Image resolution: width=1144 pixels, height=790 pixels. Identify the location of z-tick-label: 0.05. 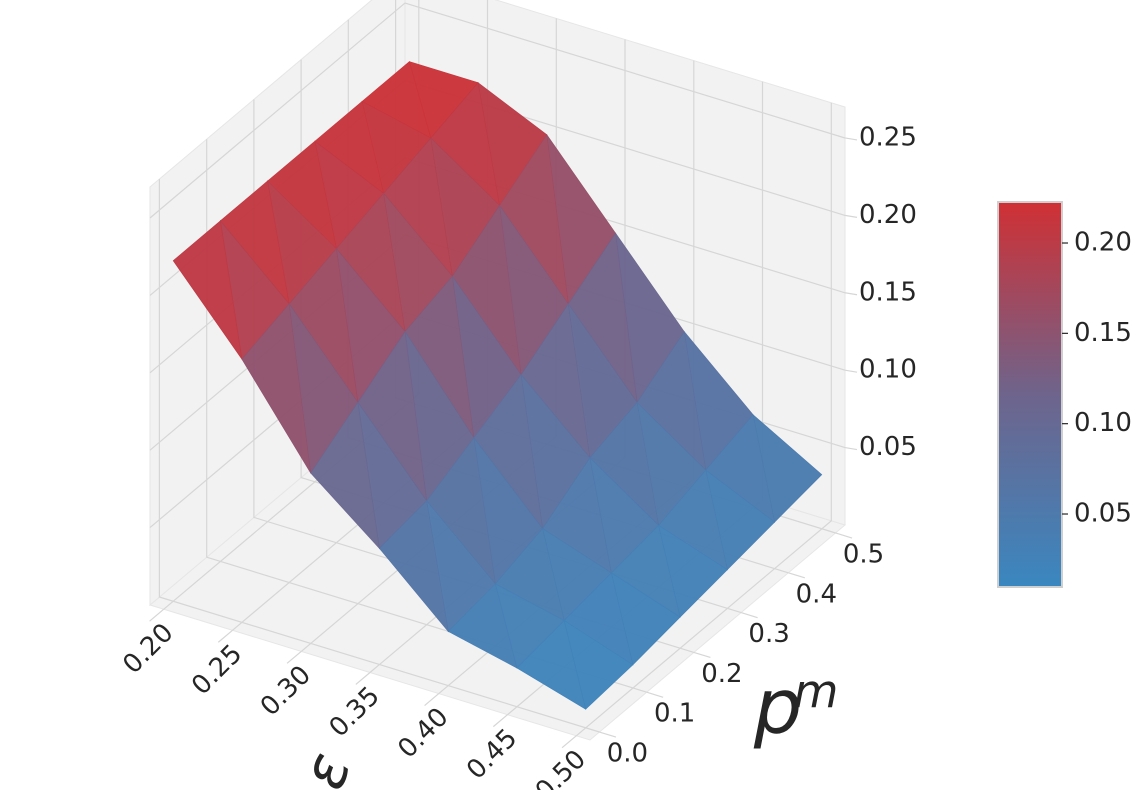
(888, 447).